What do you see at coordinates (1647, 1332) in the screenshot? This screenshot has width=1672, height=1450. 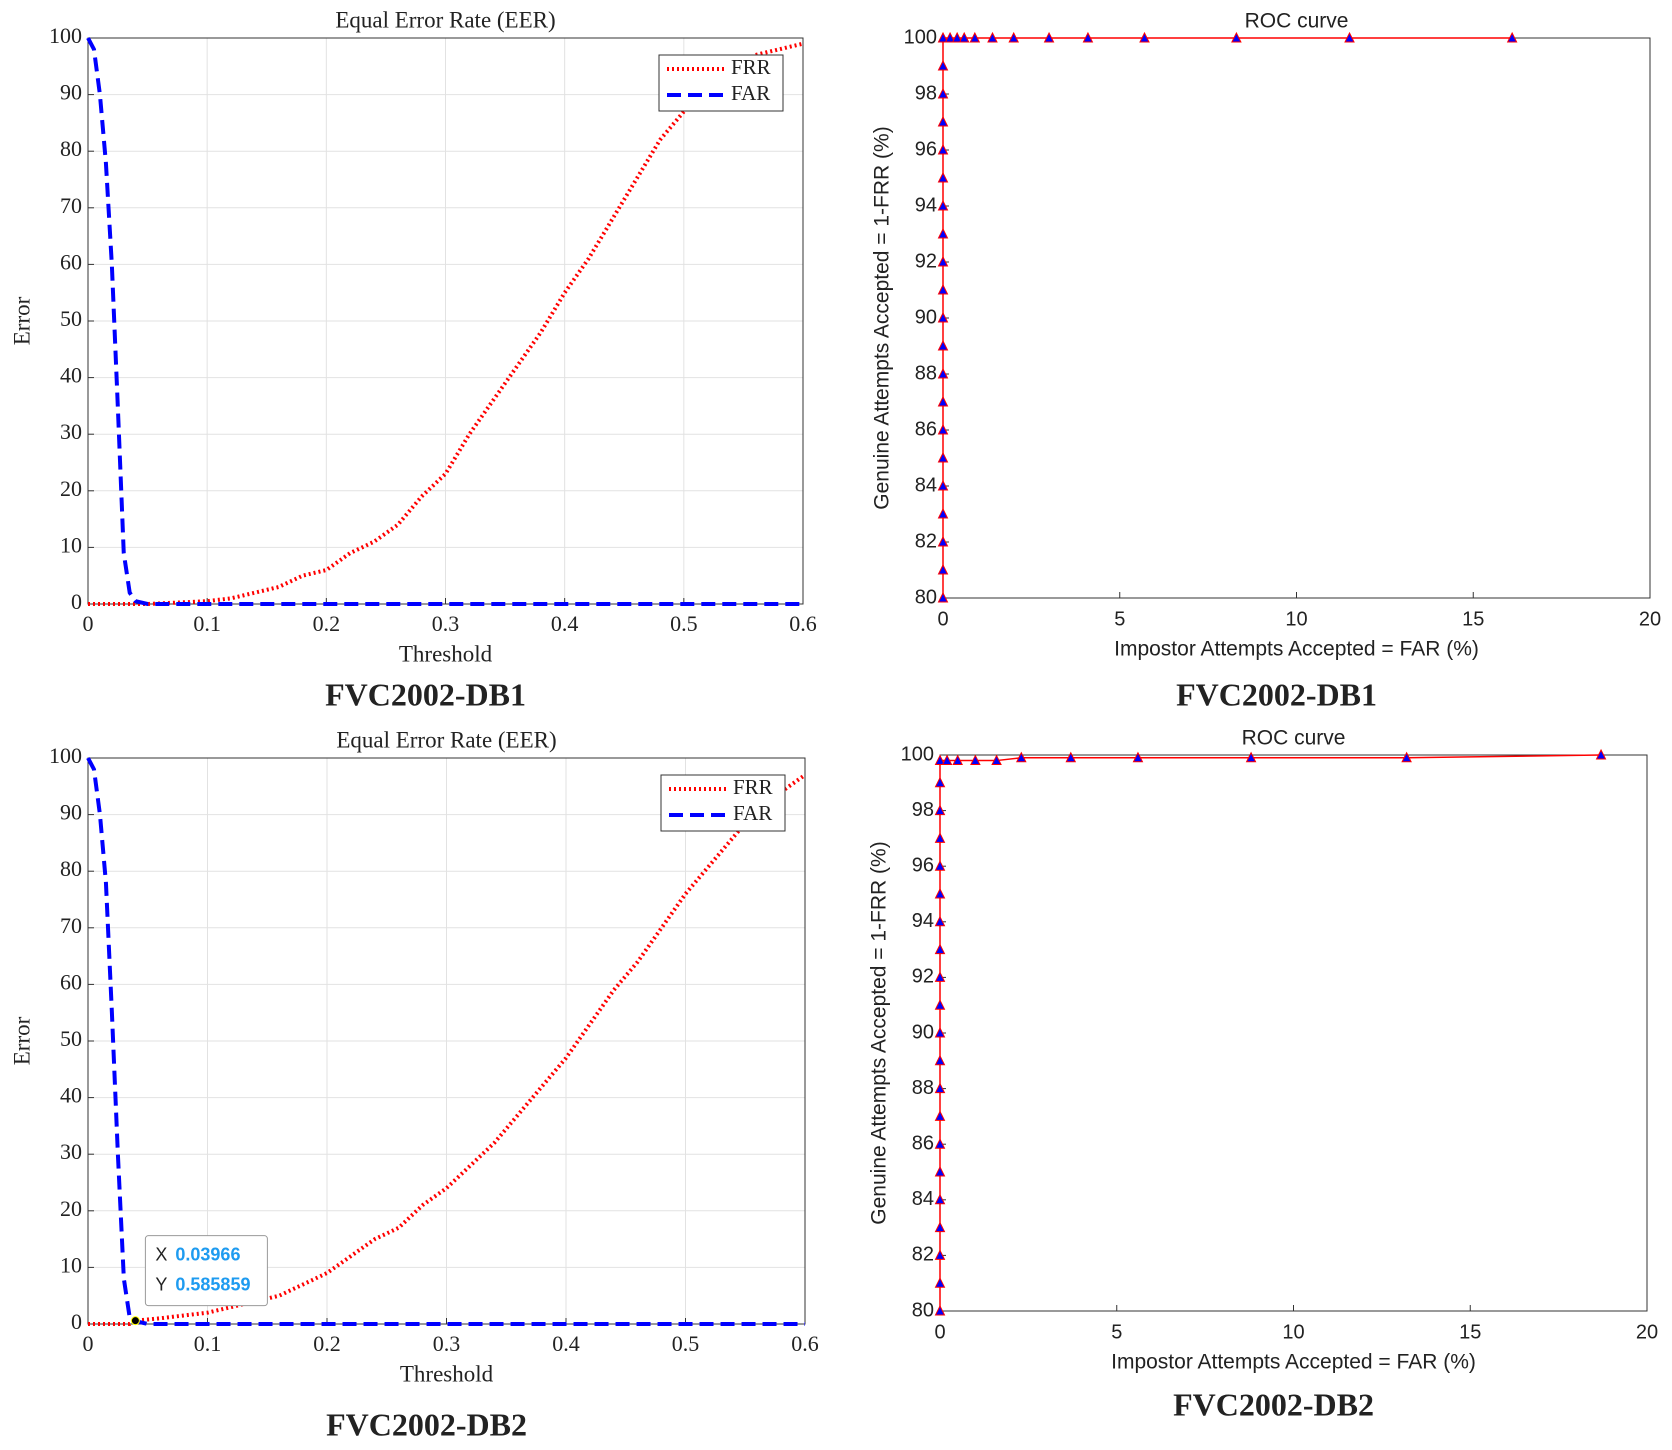 I see `x-tick-label: 20` at bounding box center [1647, 1332].